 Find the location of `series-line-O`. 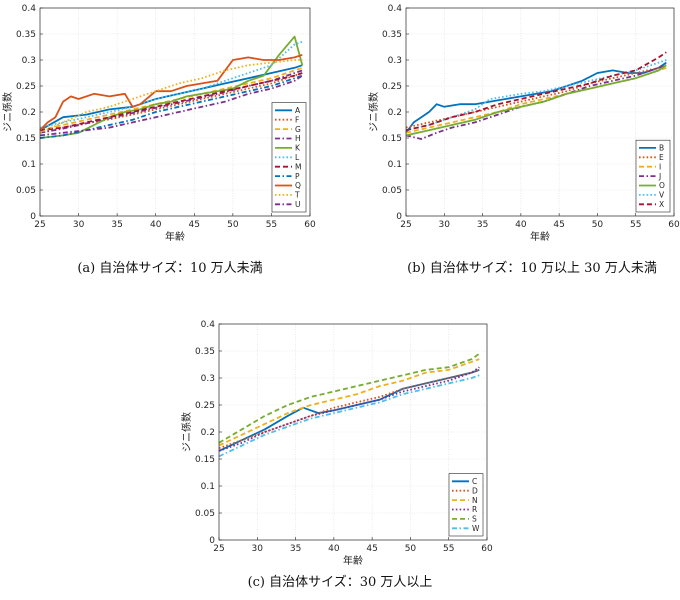

series-line-O is located at coordinates (536, 100).